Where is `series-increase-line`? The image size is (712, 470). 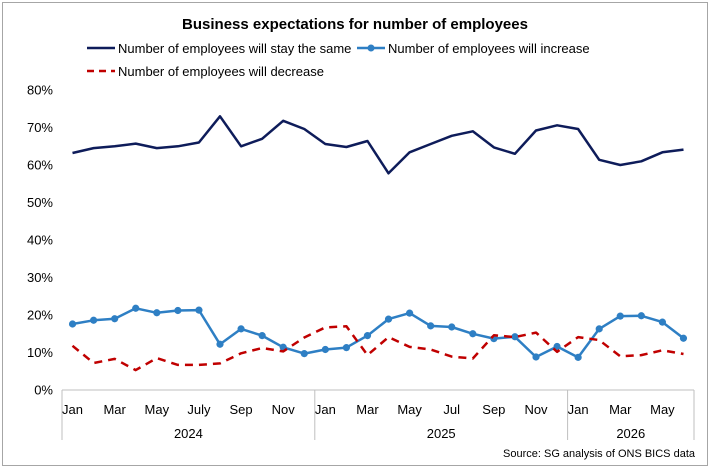
series-increase-line is located at coordinates (378, 333).